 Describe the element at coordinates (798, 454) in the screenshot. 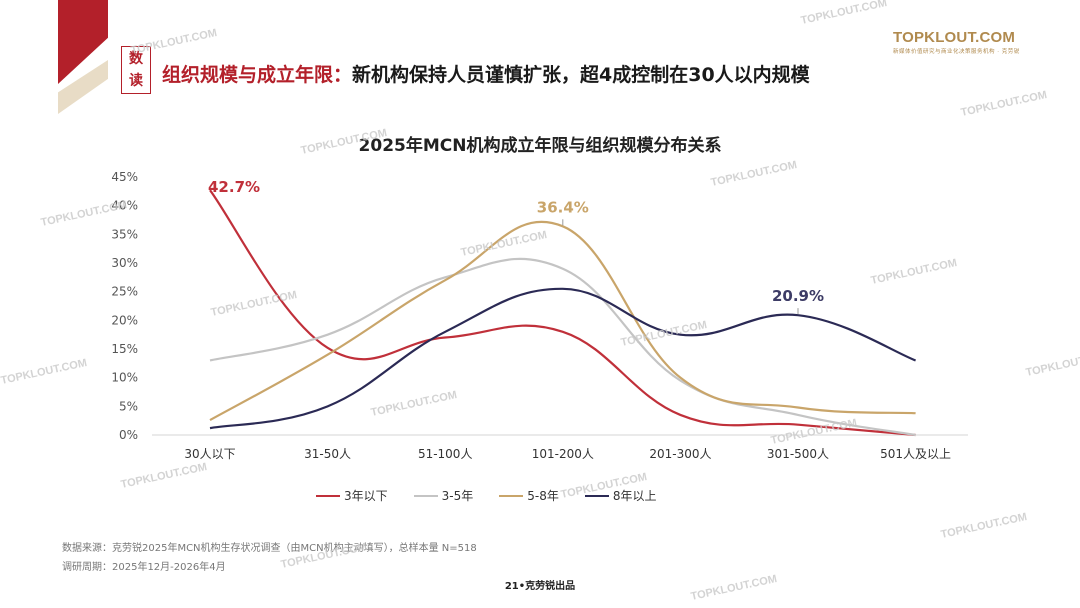

I see `x-tick-label: 301-500人` at that location.